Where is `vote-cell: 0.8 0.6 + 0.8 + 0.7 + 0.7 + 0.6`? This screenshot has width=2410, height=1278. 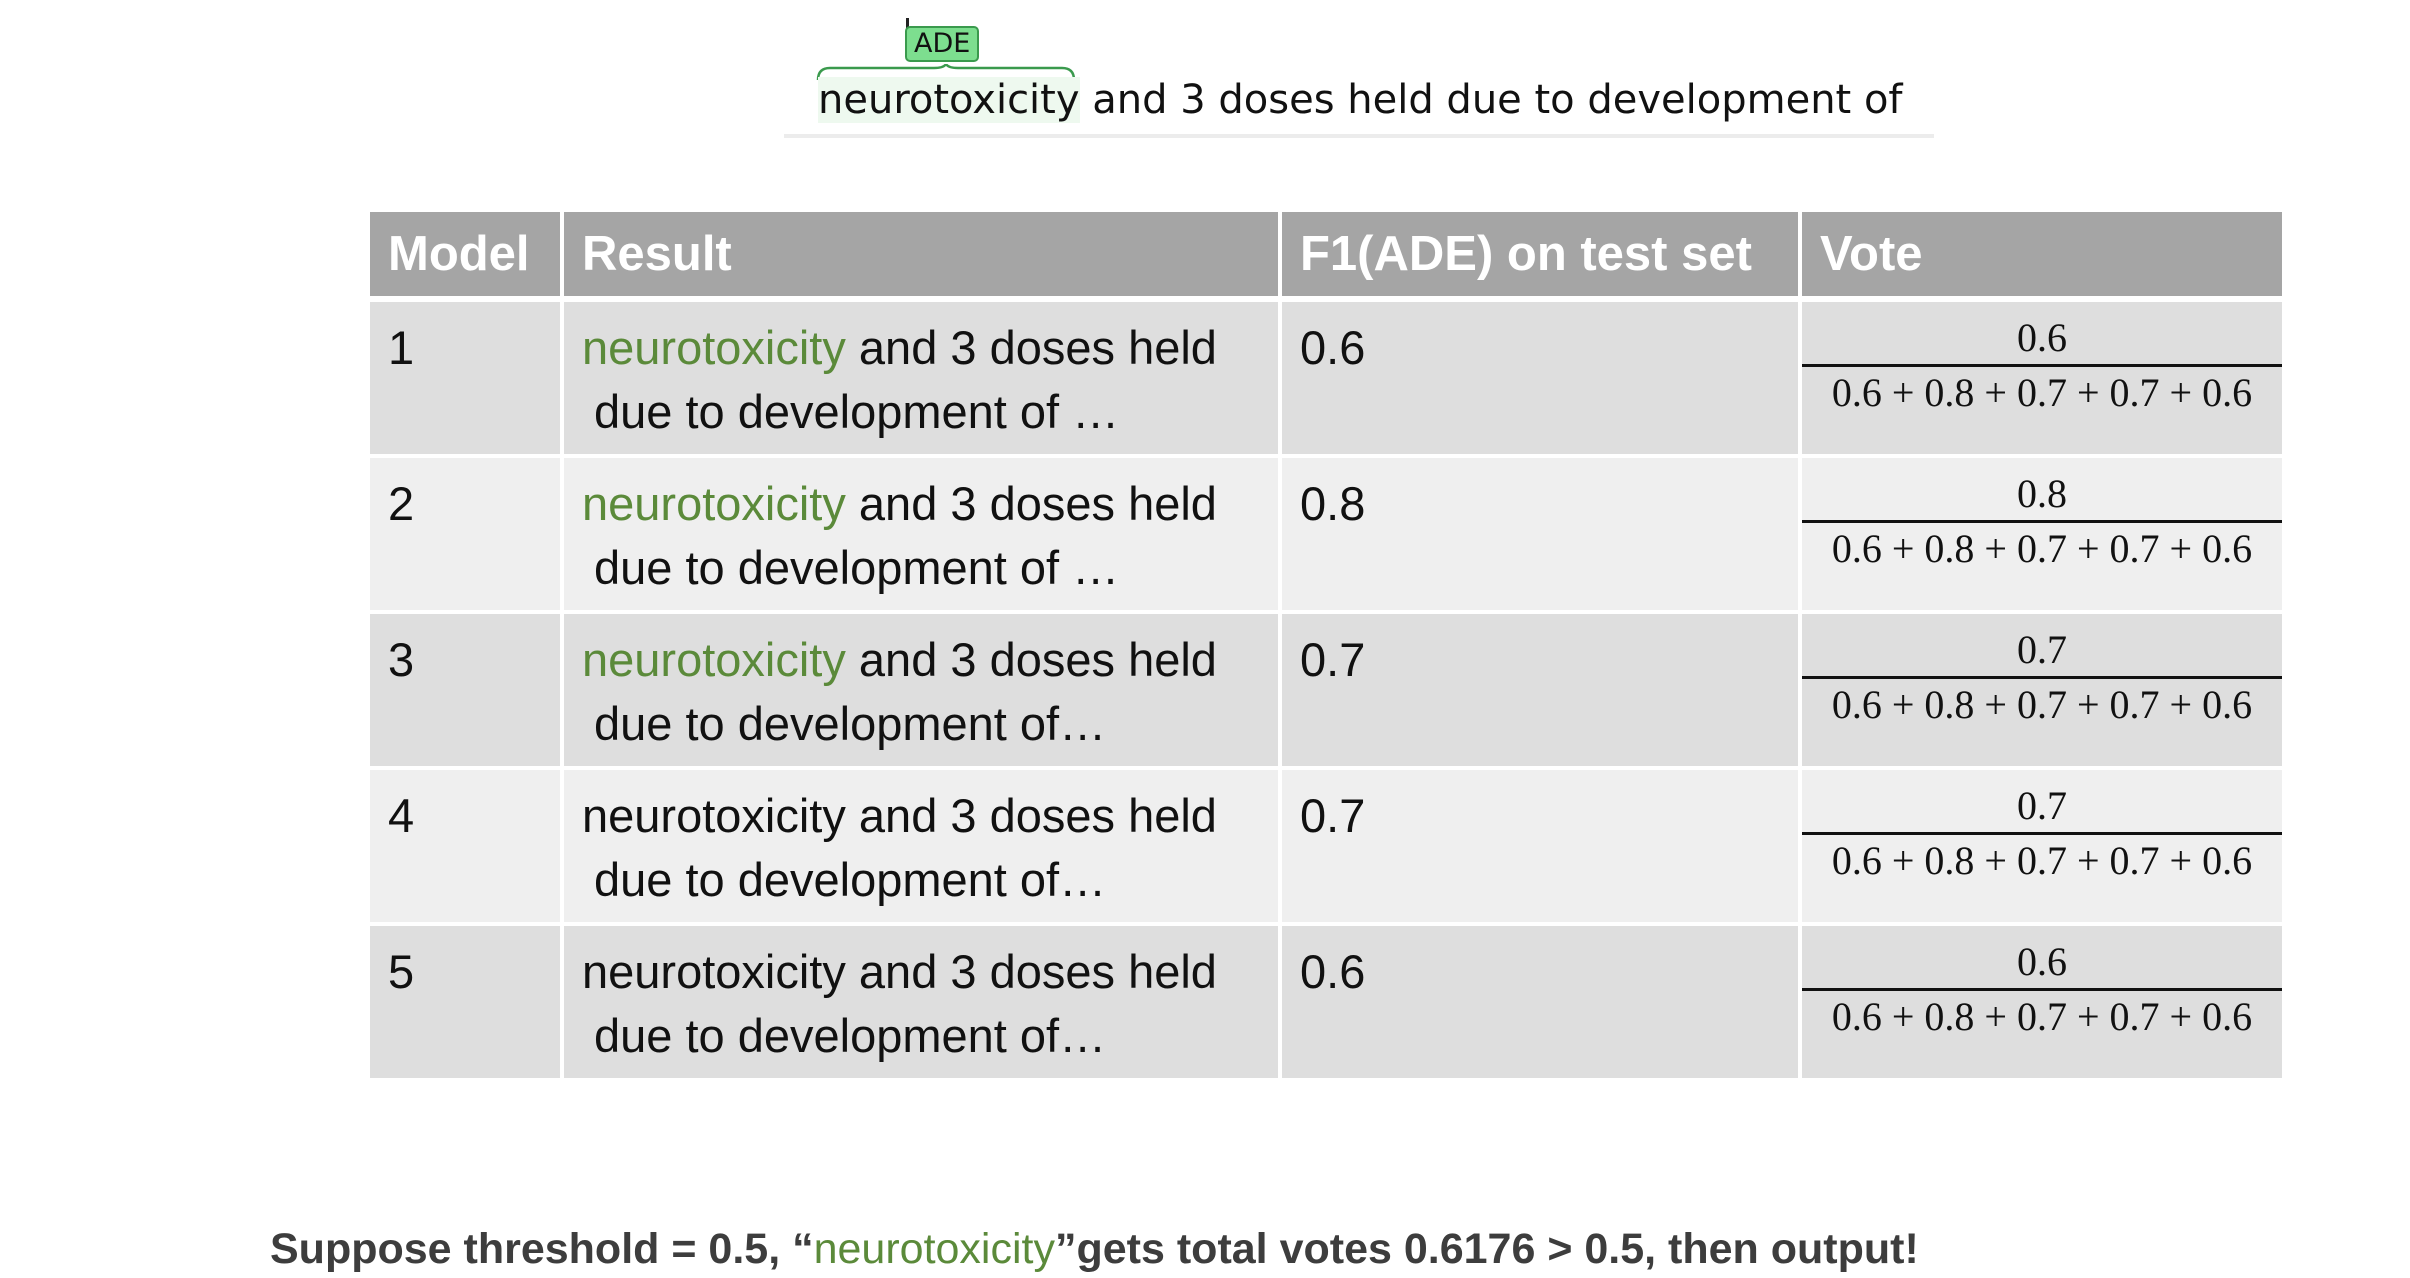
vote-cell: 0.8 0.6 + 0.8 + 0.7 + 0.7 + 0.6 is located at coordinates (2042, 536).